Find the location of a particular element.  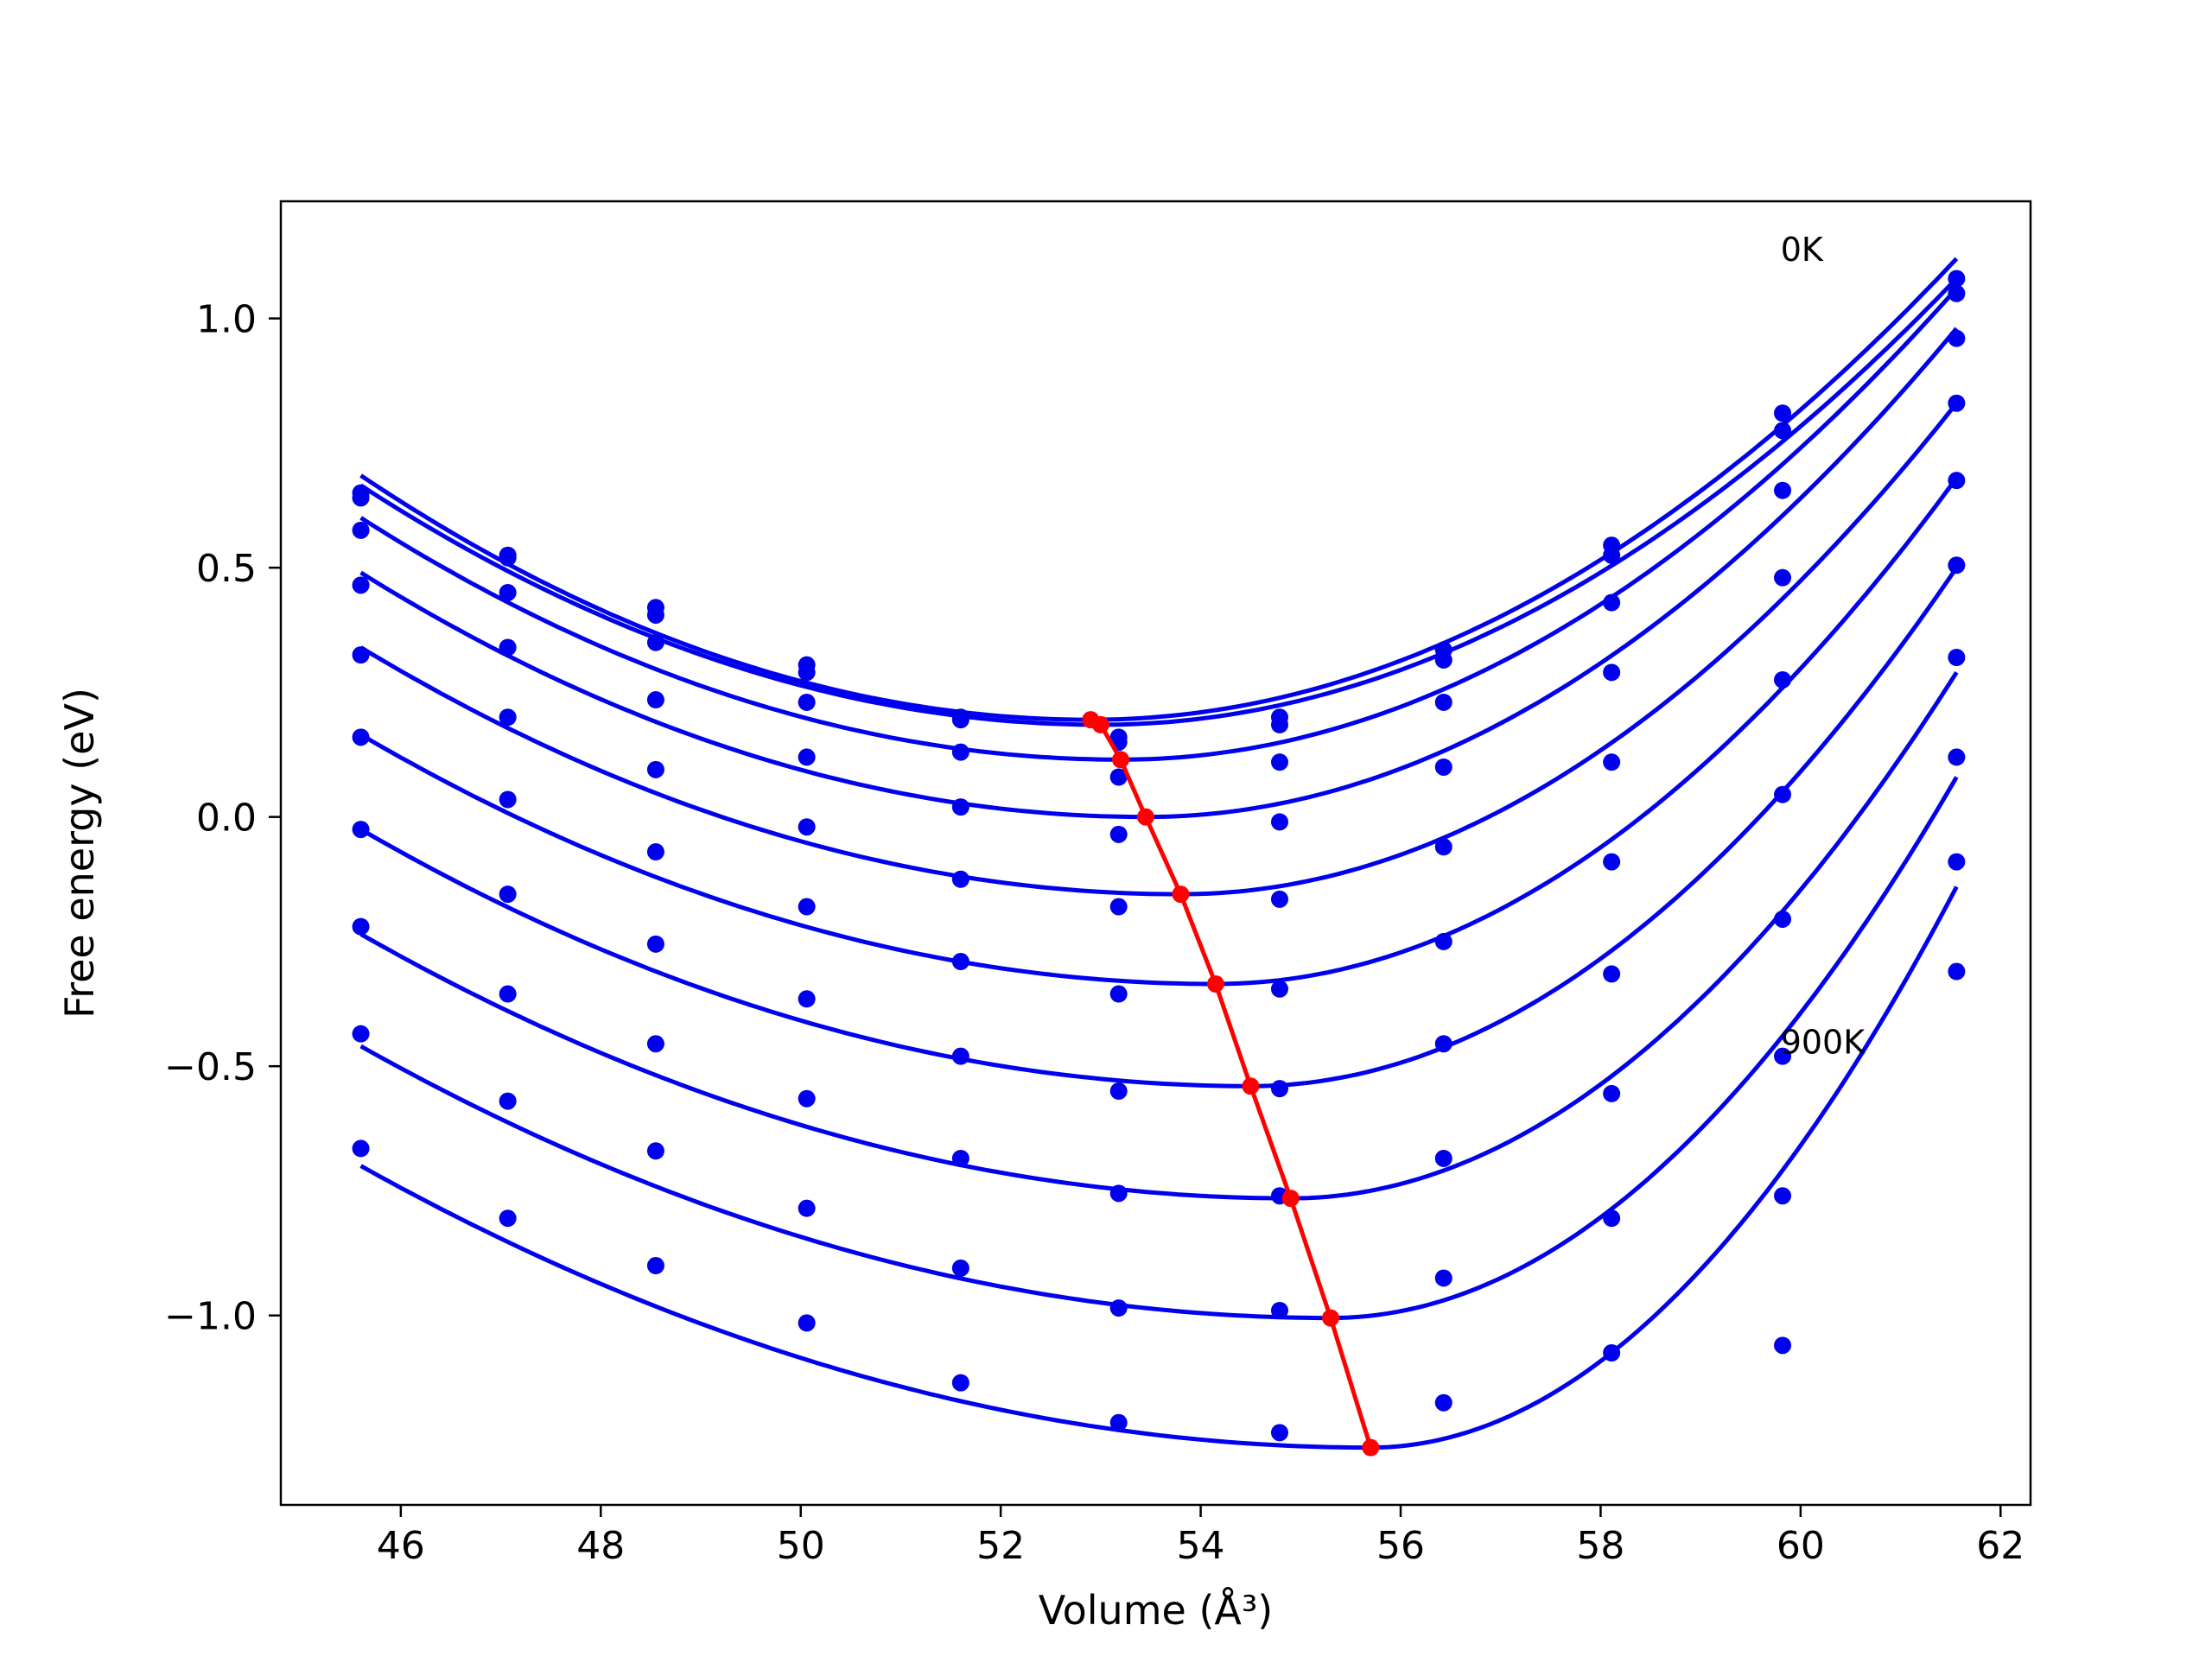

x-tick-label: 56 is located at coordinates (1400, 1546).